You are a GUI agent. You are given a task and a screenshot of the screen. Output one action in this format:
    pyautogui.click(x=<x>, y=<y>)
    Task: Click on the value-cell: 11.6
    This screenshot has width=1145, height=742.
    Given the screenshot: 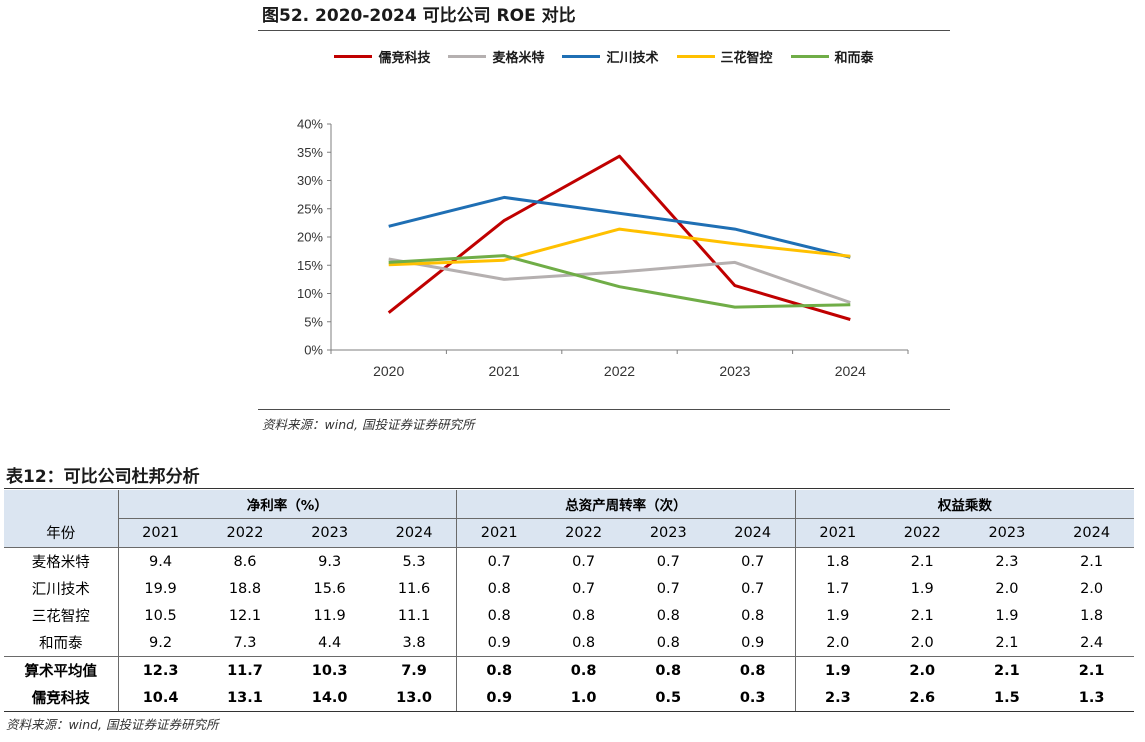 What is the action you would take?
    pyautogui.click(x=414, y=588)
    